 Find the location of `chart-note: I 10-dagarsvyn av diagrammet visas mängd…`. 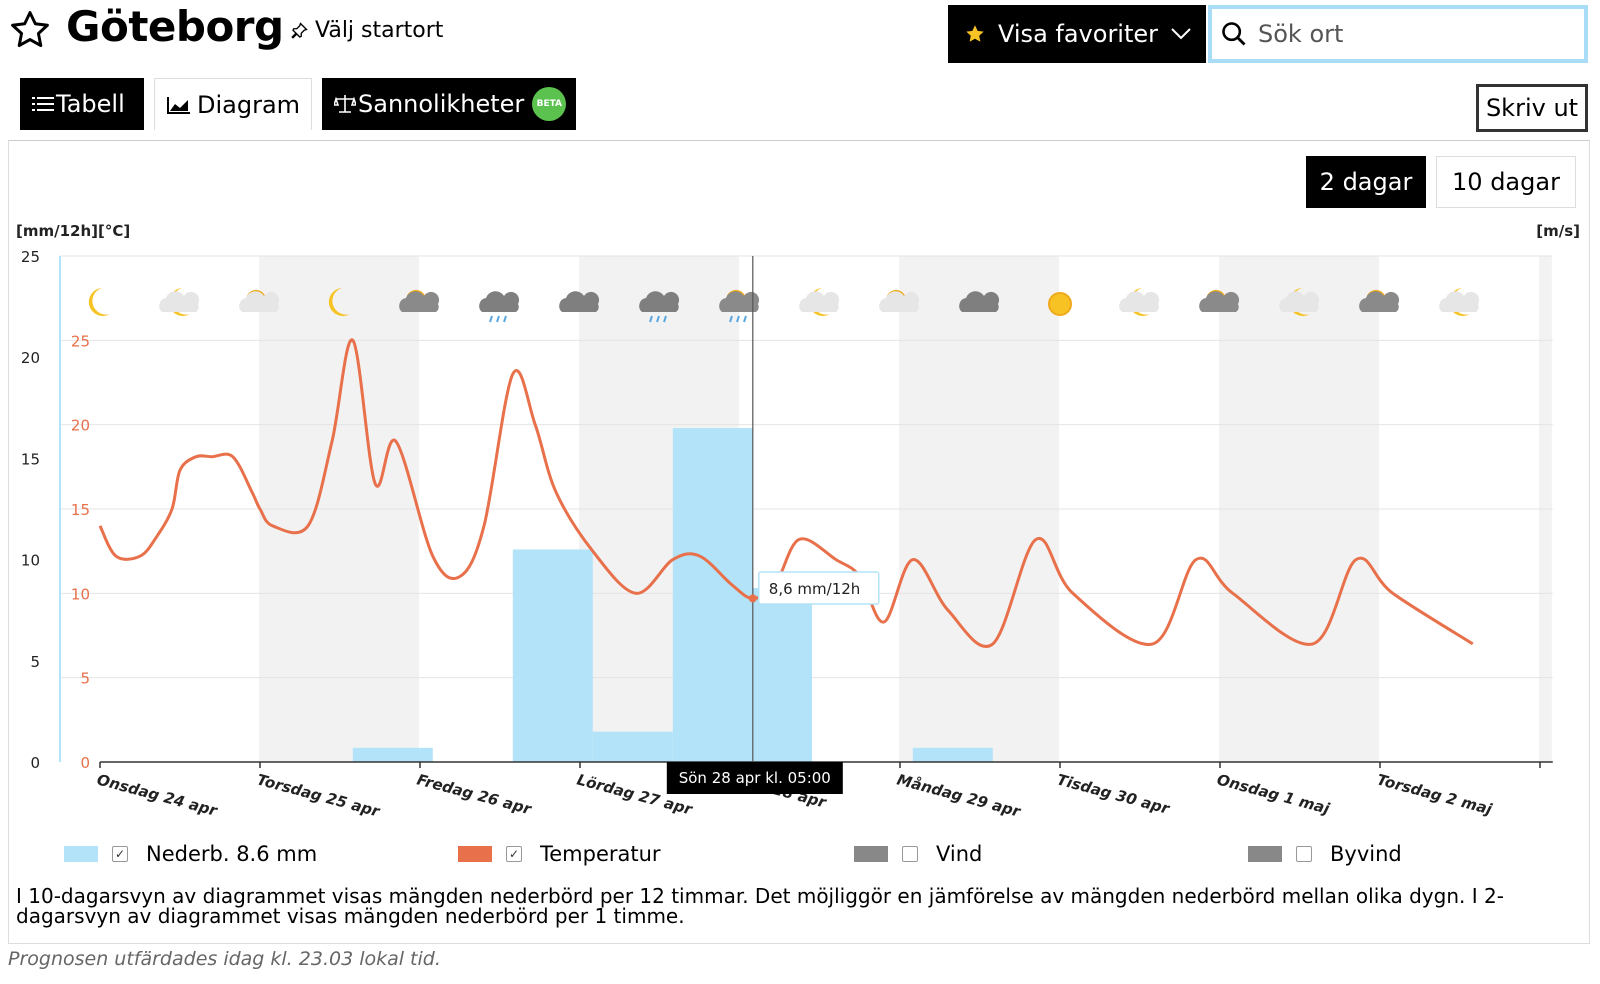

chart-note: I 10-dagarsvyn av diagrammet visas mängd… is located at coordinates (760, 906).